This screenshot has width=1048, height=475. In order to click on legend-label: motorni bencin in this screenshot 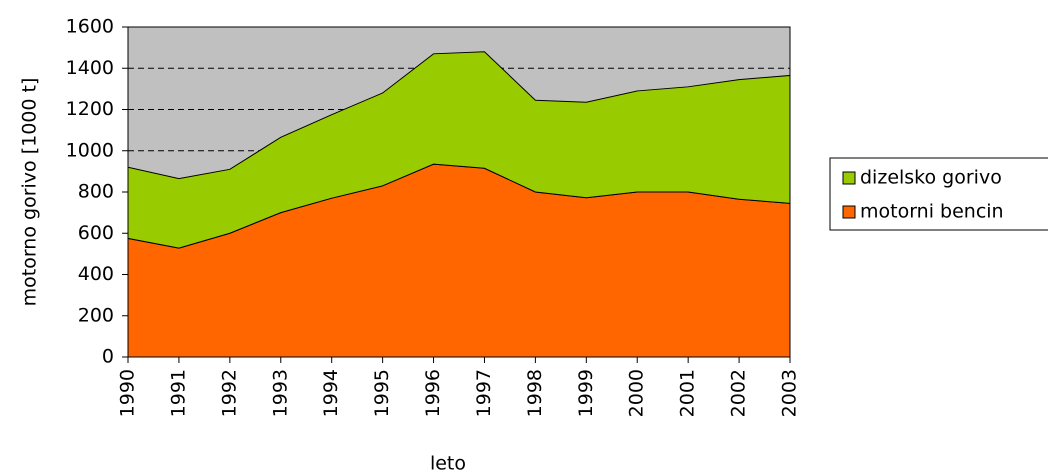, I will do `click(932, 212)`.